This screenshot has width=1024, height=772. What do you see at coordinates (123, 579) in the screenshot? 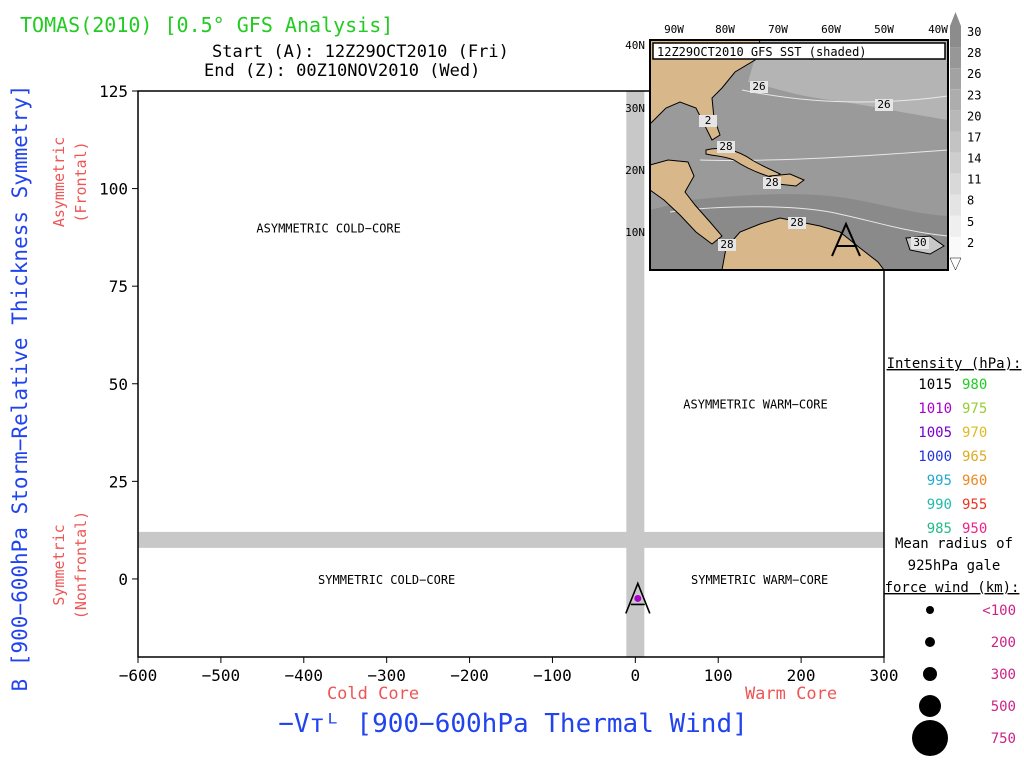
I see `y-tick-label: 0` at bounding box center [123, 579].